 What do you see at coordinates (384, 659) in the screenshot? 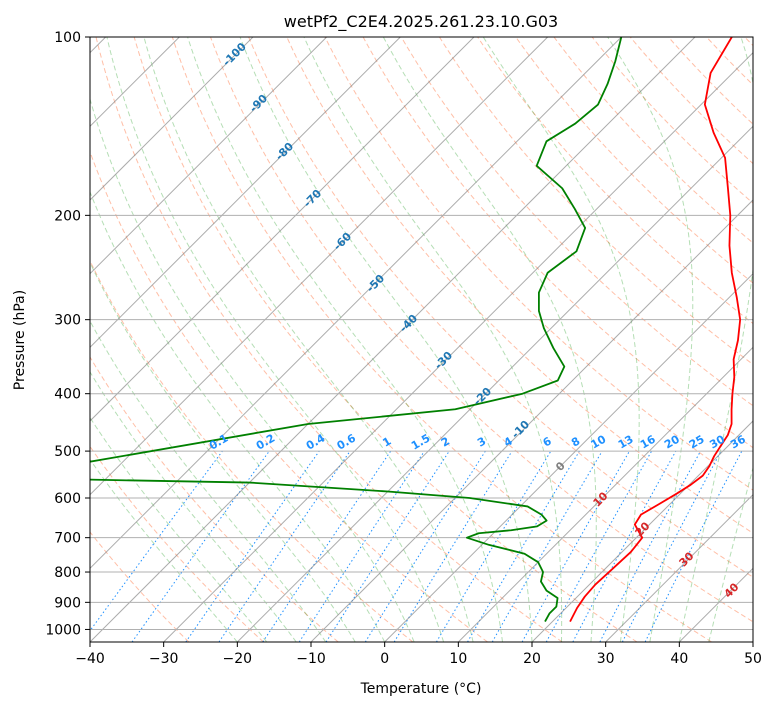
I see `x-tick-label: 0` at bounding box center [384, 659].